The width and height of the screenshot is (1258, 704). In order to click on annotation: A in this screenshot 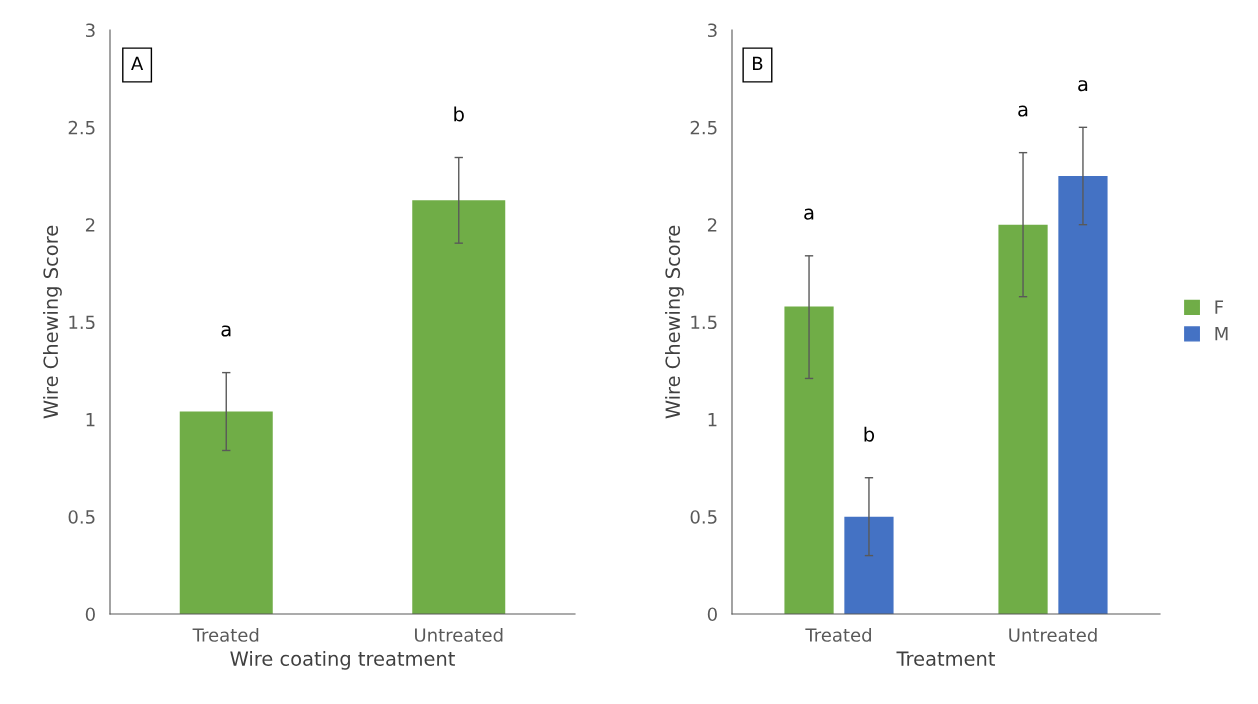, I will do `click(137, 63)`.